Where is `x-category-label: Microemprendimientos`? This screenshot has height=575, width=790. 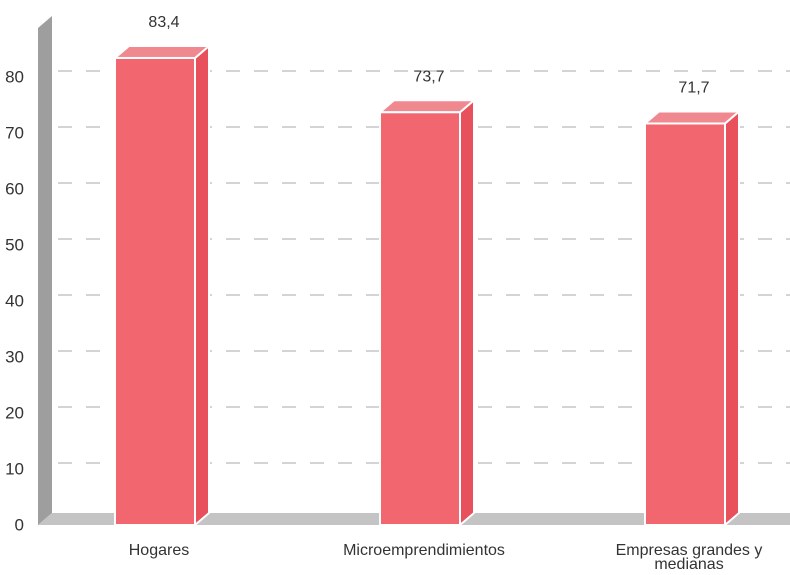 x-category-label: Microemprendimientos is located at coordinates (424, 550).